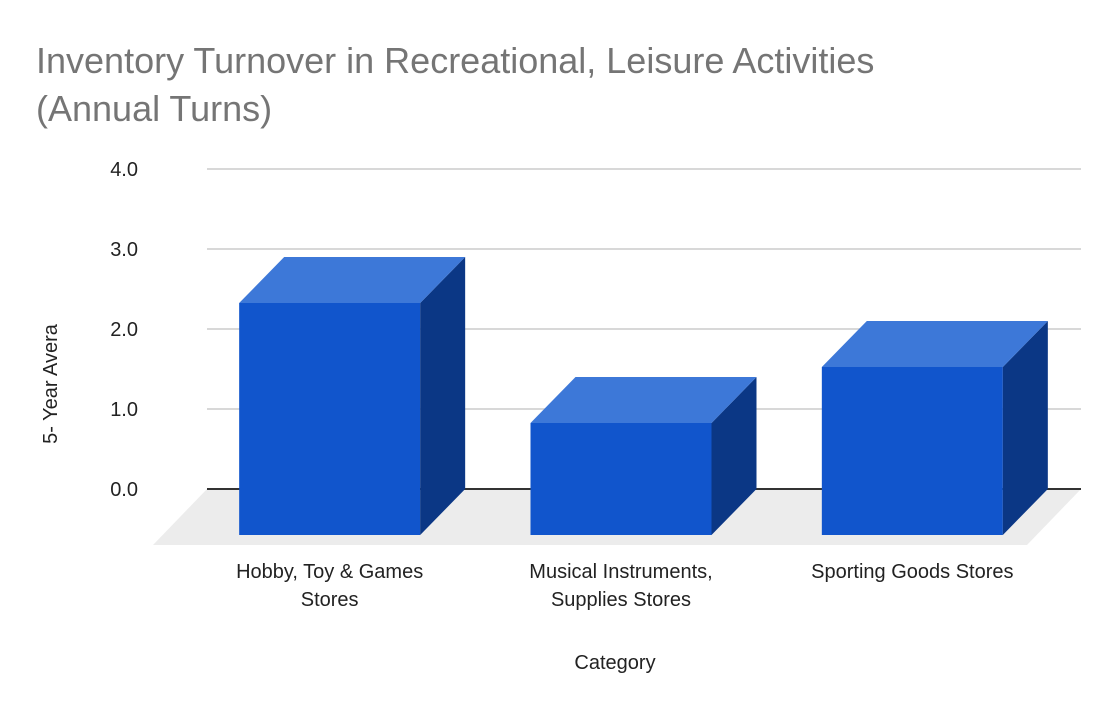  I want to click on y-tick-label: 0.0, so click(124, 490).